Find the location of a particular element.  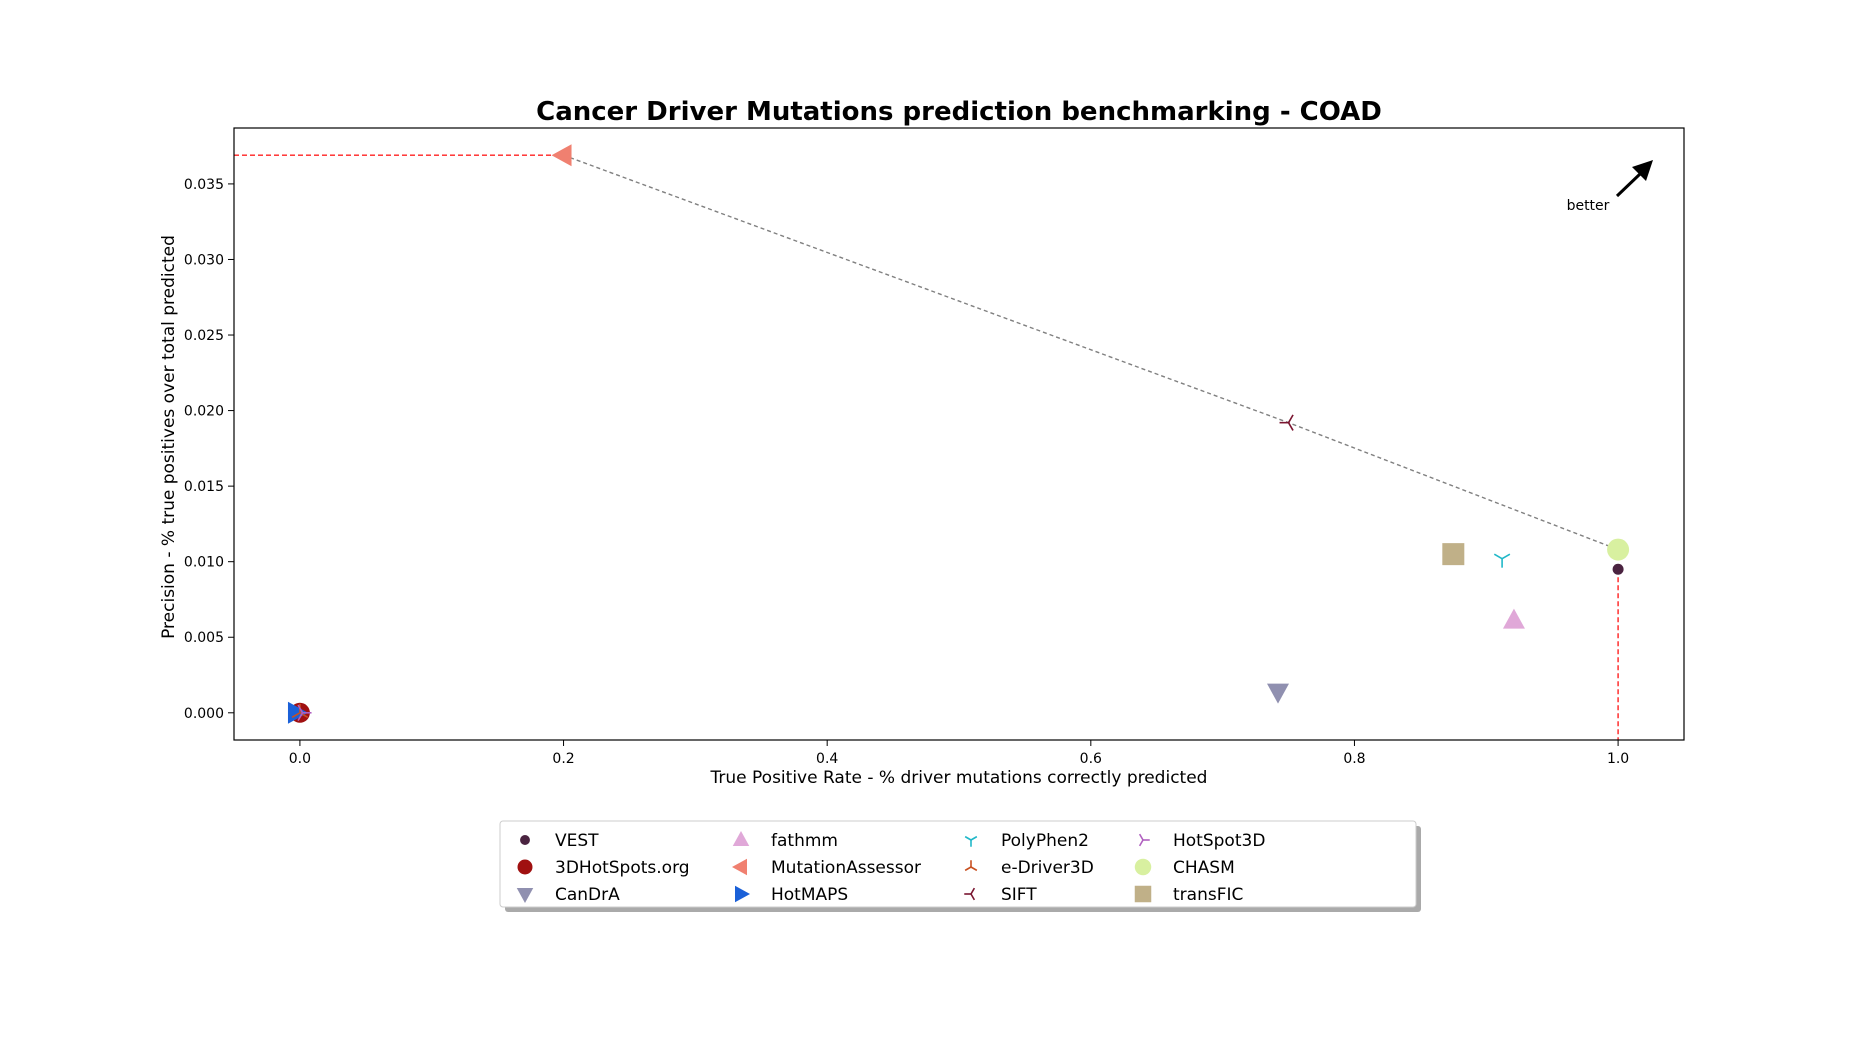

legend-label-fathmm: fathmm is located at coordinates (804, 841).